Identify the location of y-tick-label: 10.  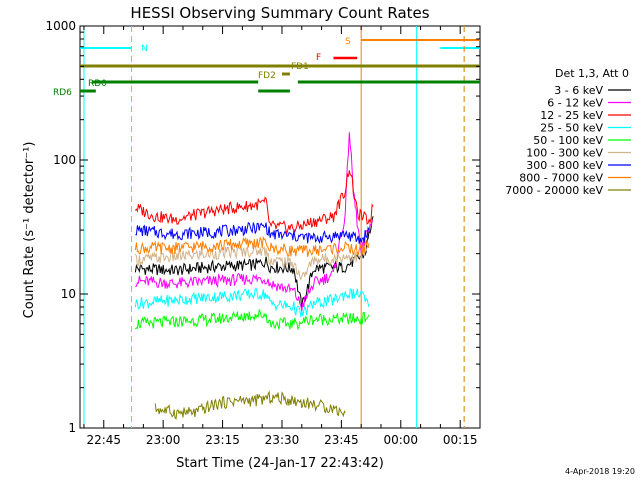
(68, 294).